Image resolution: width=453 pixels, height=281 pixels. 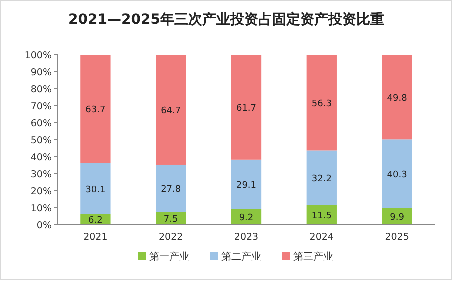 I want to click on x-tick-label: 2021, so click(x=96, y=237).